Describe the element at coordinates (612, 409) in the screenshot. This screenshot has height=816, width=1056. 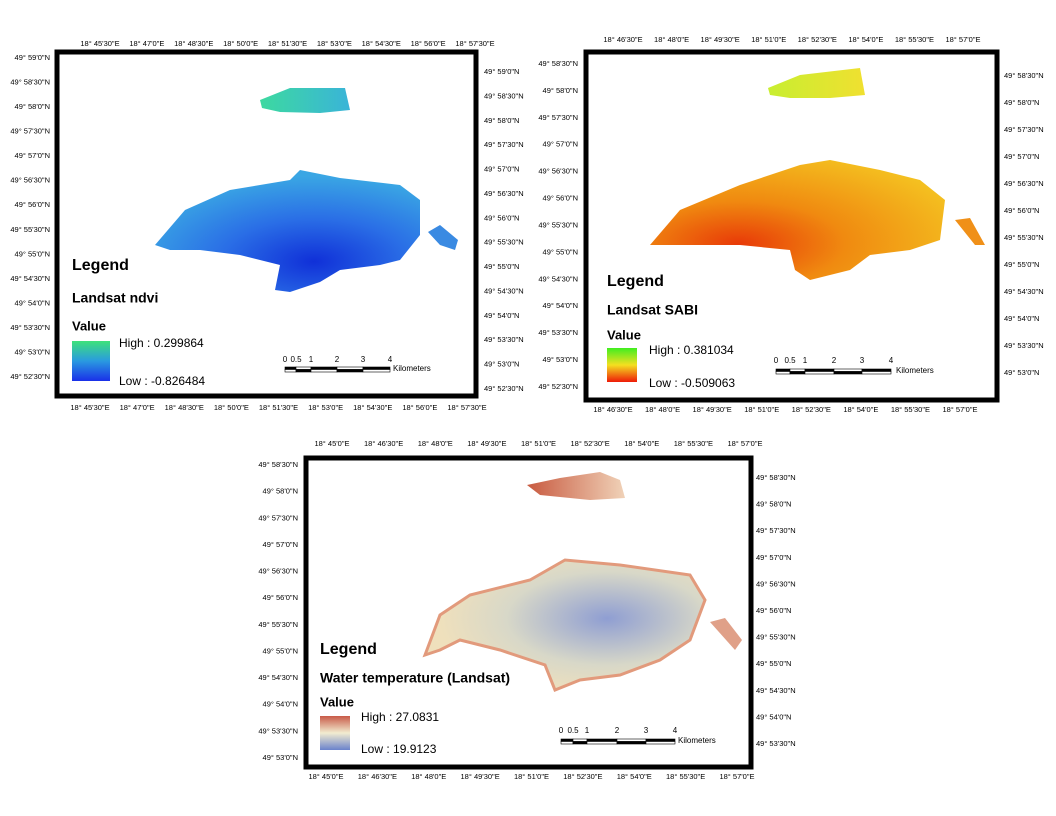
I see `longitude-label: 18° 46'30"E` at that location.